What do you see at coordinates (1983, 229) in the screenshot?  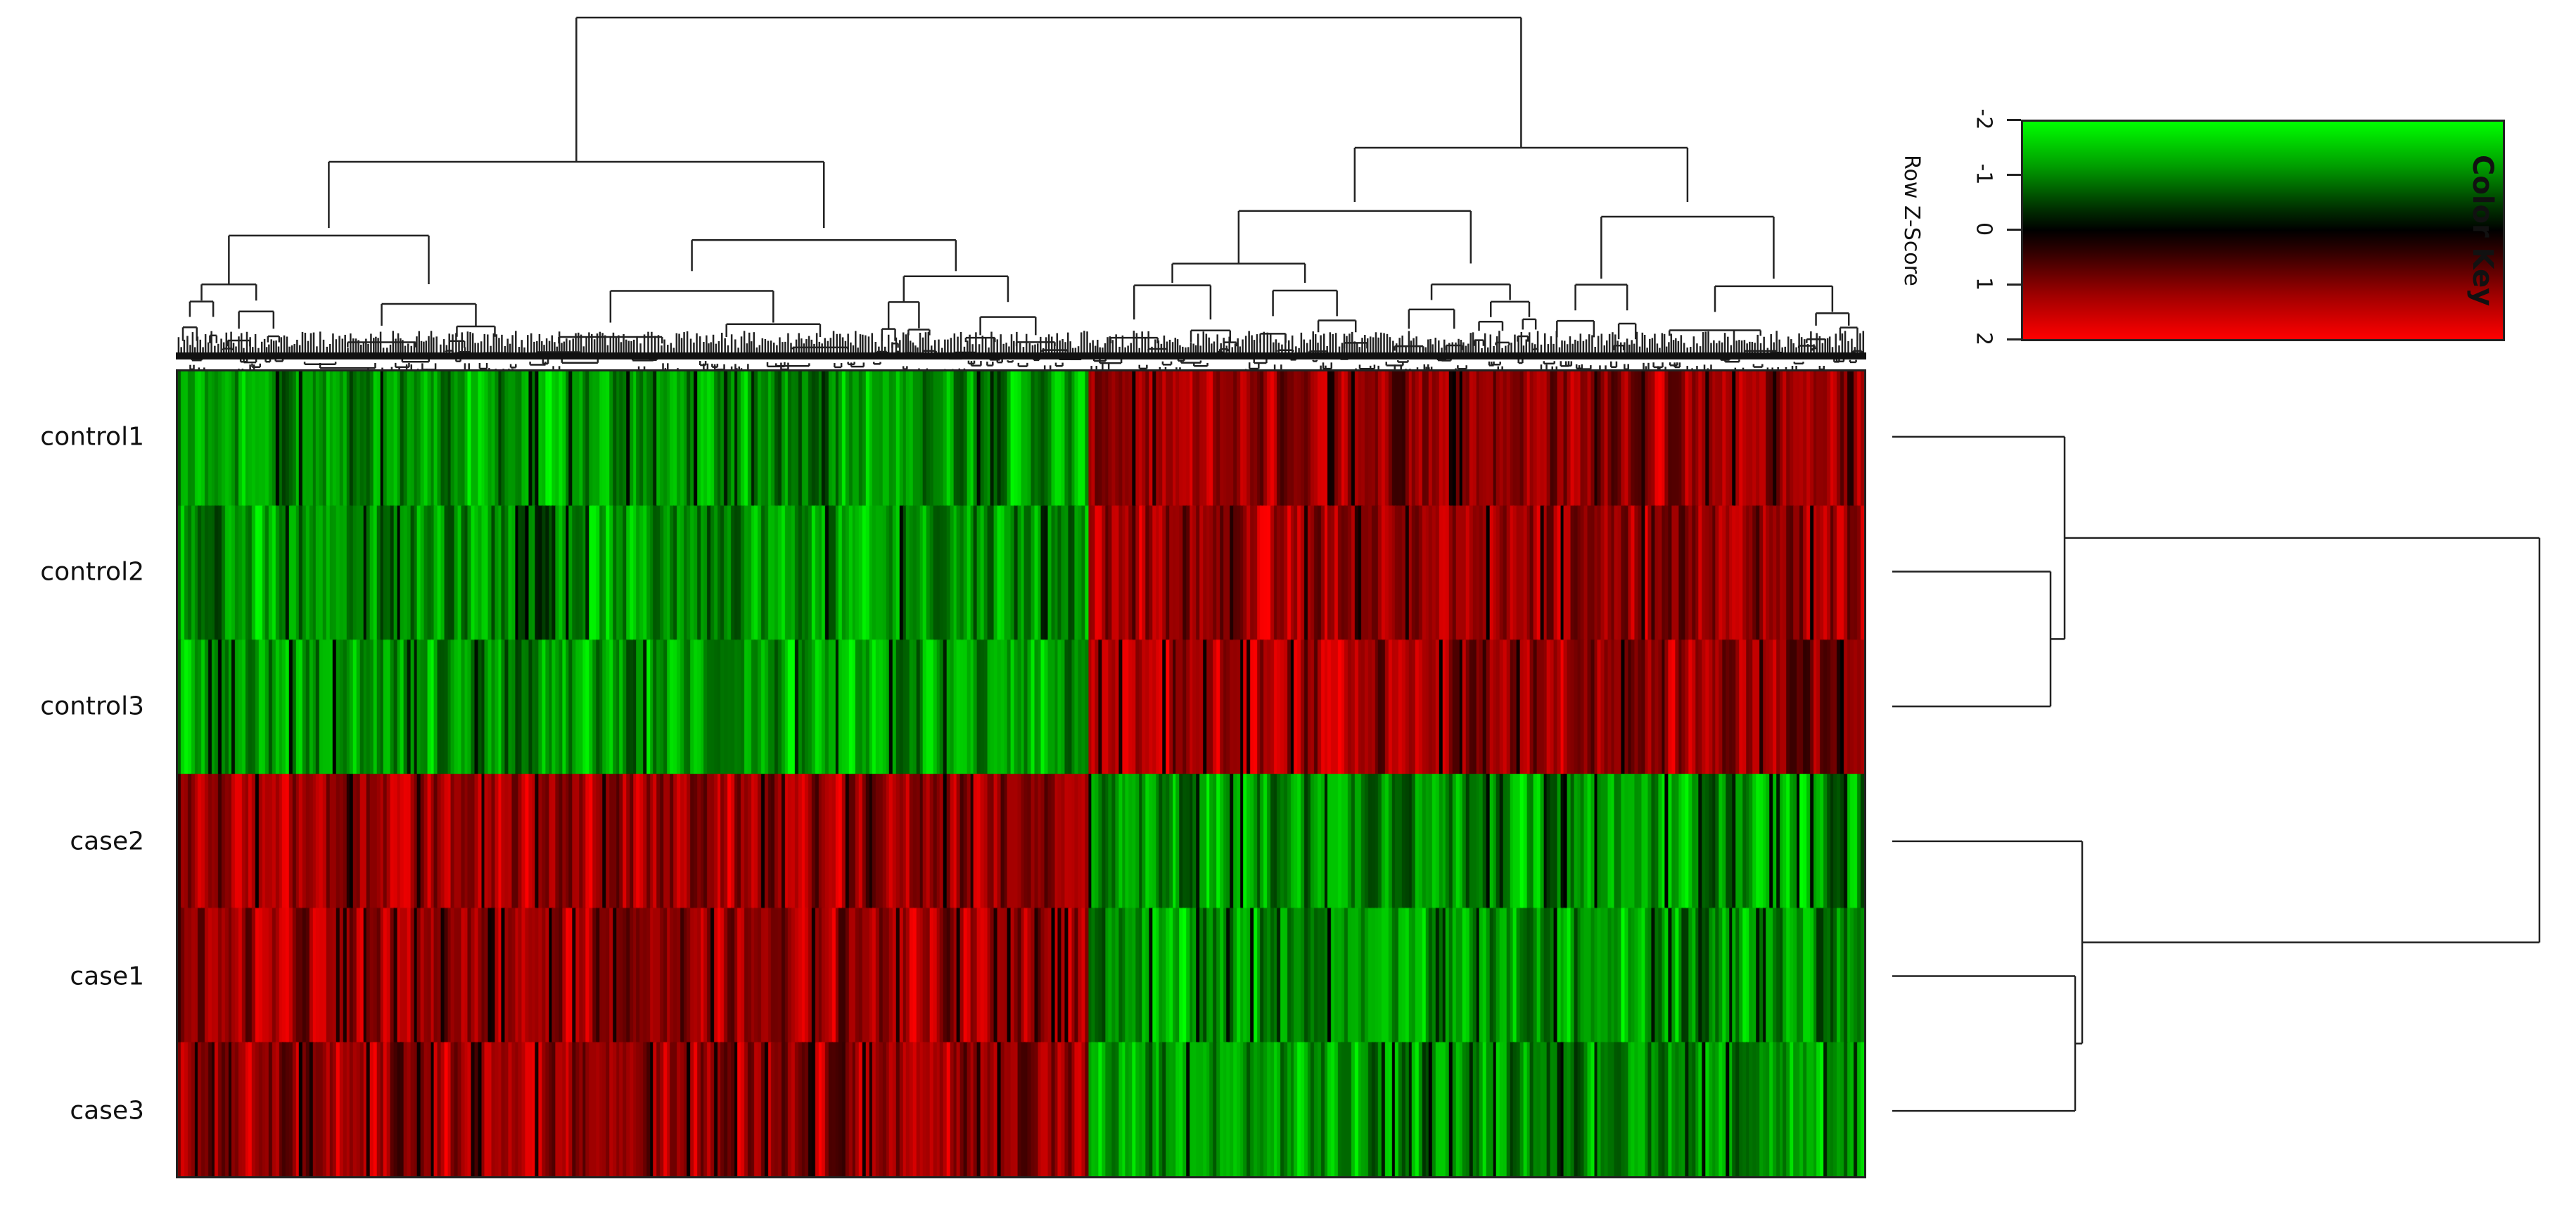 I see `color-key-tick-label: 0` at bounding box center [1983, 229].